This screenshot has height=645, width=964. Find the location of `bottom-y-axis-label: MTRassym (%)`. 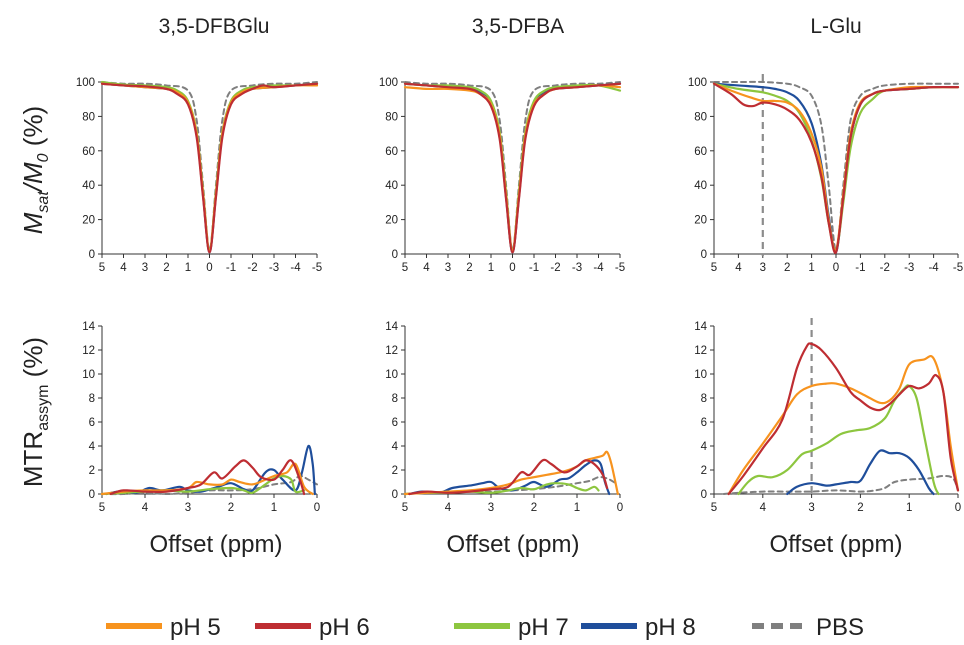

bottom-y-axis-label: MTRassym (%) is located at coordinates (35, 412).